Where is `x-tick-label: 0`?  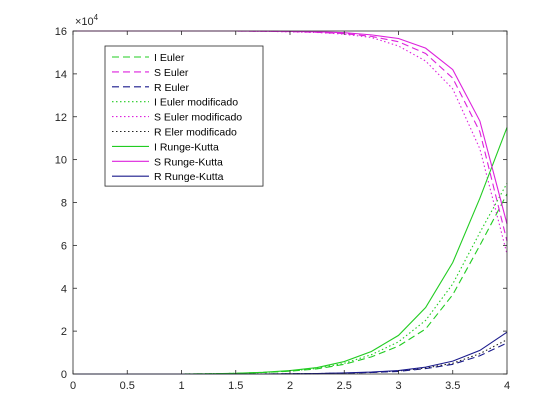 x-tick-label: 0 is located at coordinates (73, 386).